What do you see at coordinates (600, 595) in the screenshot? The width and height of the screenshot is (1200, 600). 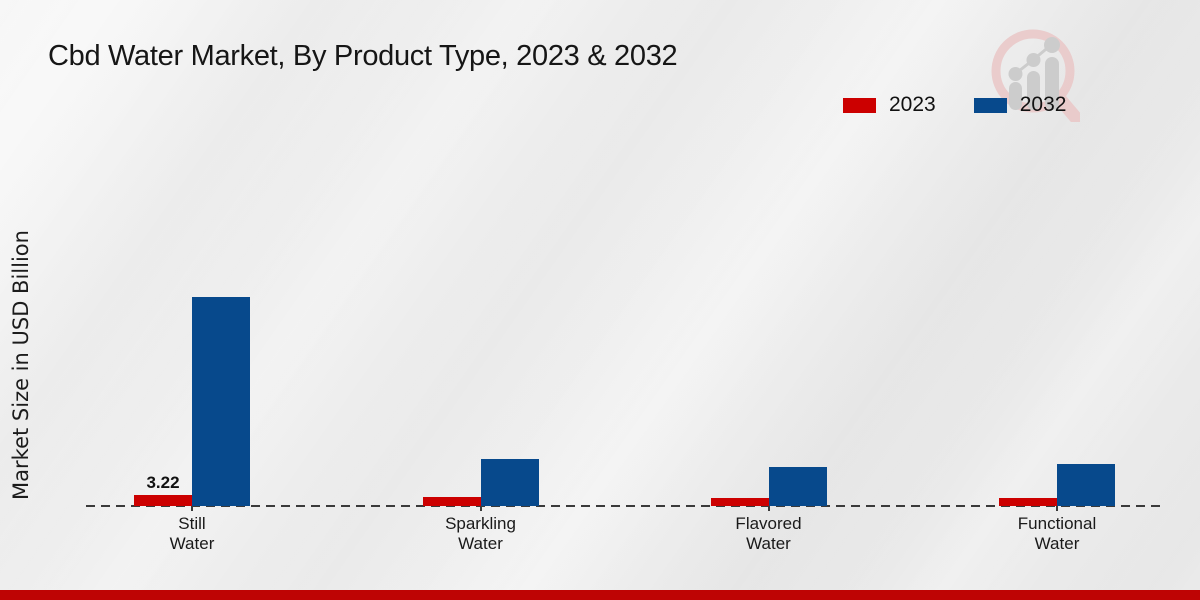 I see `footer-accent-bar` at bounding box center [600, 595].